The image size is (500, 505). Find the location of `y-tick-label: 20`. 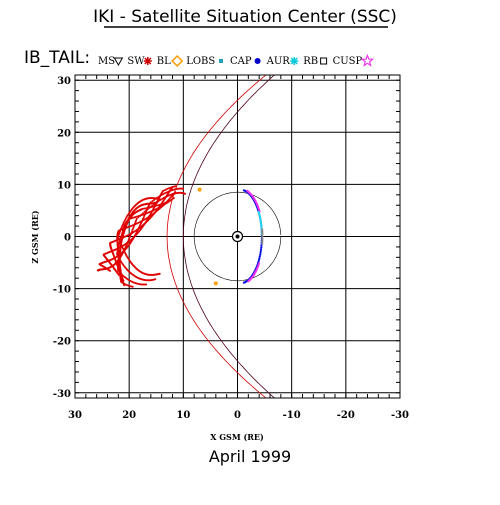

y-tick-label: 20 is located at coordinates (64, 133).